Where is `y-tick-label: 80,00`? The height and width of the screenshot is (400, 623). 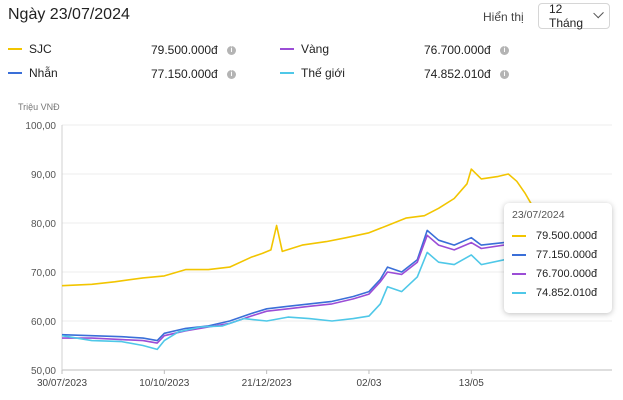 y-tick-label: 80,00 is located at coordinates (43, 224).